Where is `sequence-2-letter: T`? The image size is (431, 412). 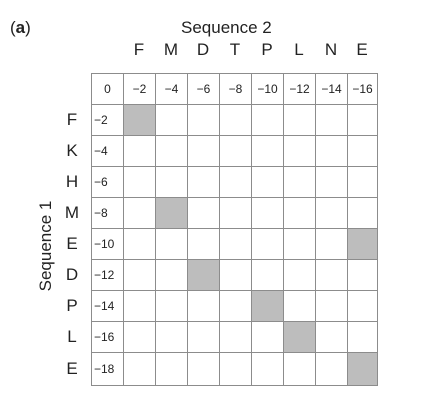
sequence-2-letter: T is located at coordinates (235, 49).